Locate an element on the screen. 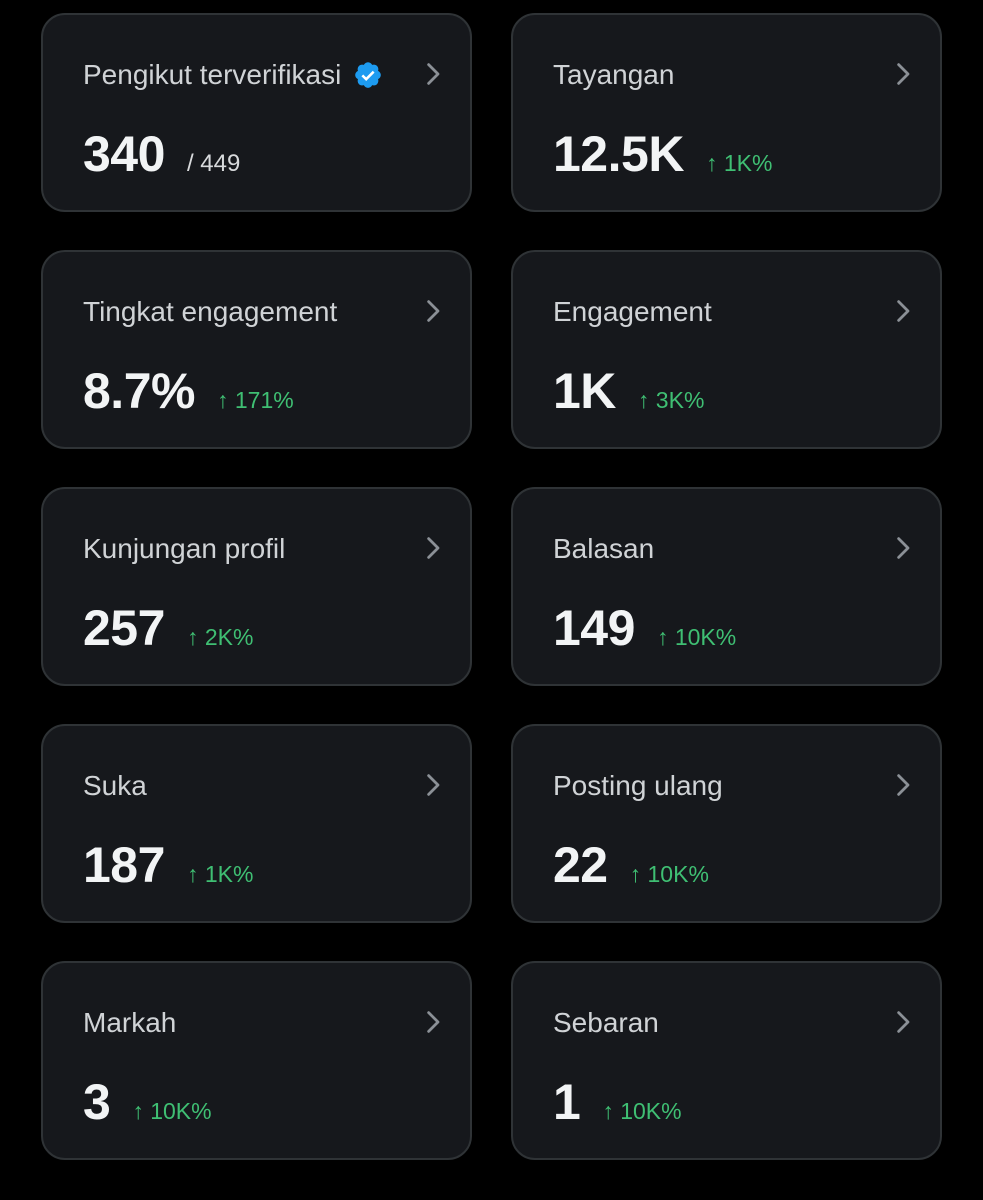  card-title-label: Engagement is located at coordinates (632, 311).